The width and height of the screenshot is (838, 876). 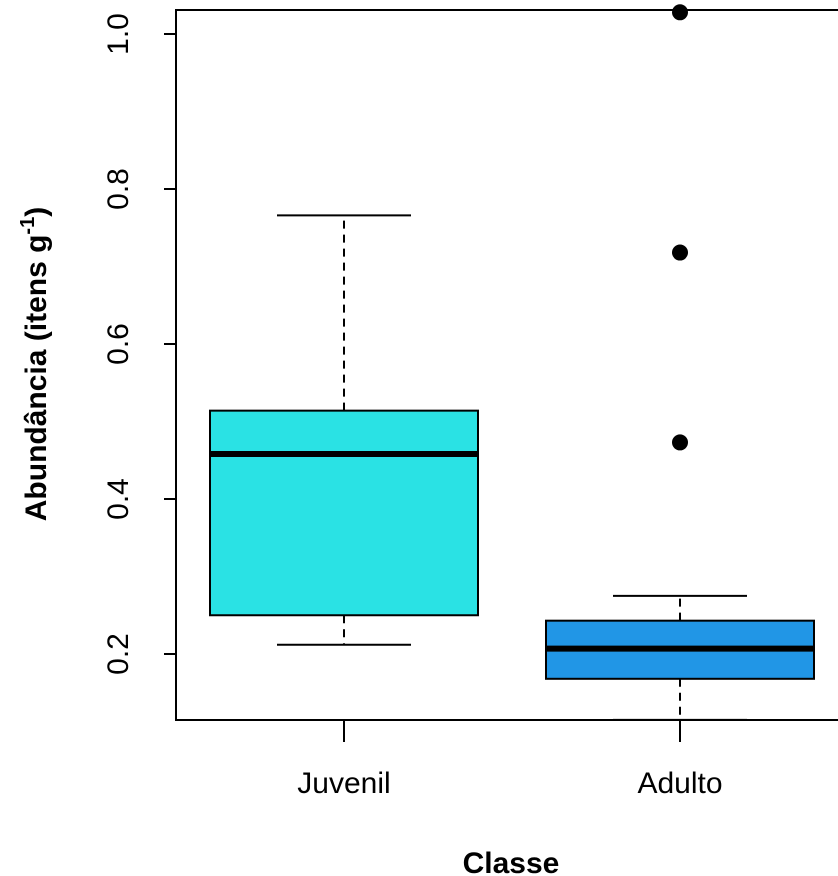 What do you see at coordinates (511, 861) in the screenshot?
I see `x-axis-title: Classe` at bounding box center [511, 861].